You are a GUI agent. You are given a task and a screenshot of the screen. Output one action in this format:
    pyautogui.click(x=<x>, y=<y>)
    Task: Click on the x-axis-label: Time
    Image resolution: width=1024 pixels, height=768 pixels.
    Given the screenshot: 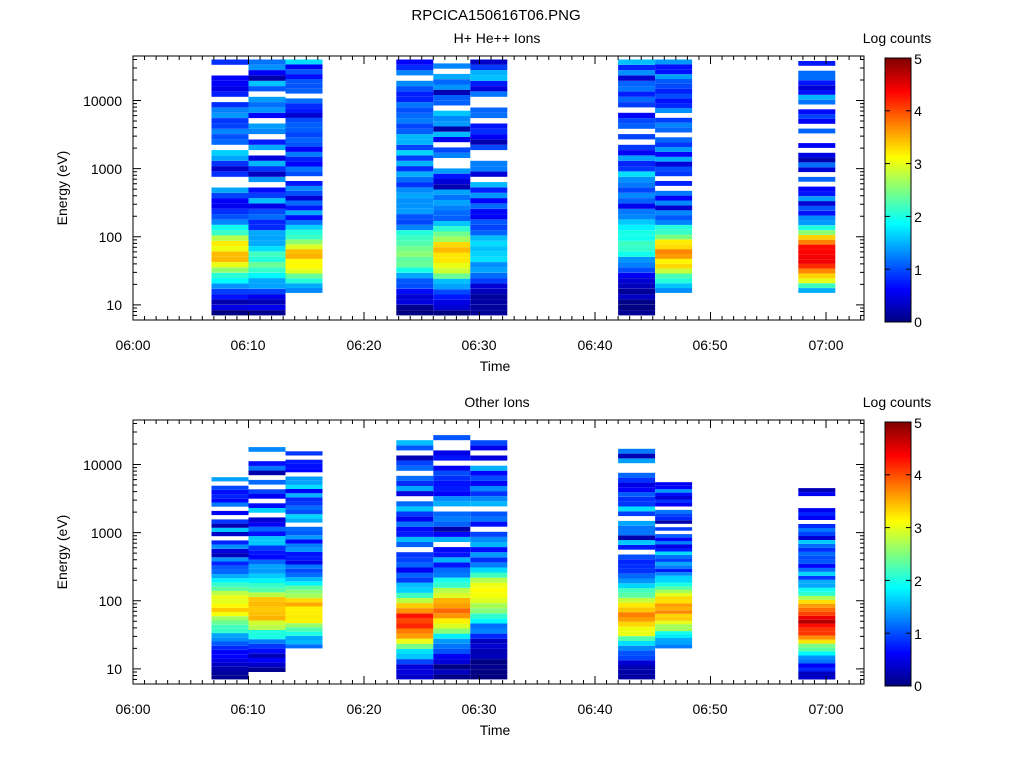 What is the action you would take?
    pyautogui.click(x=495, y=730)
    